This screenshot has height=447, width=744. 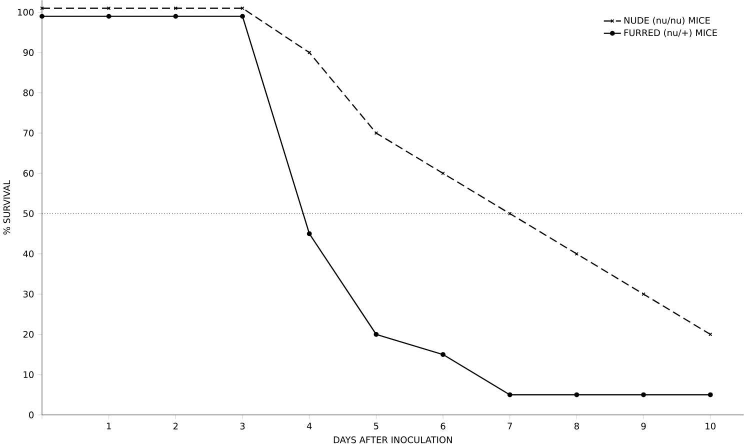 What do you see at coordinates (29, 374) in the screenshot?
I see `y-tick-label: 10` at bounding box center [29, 374].